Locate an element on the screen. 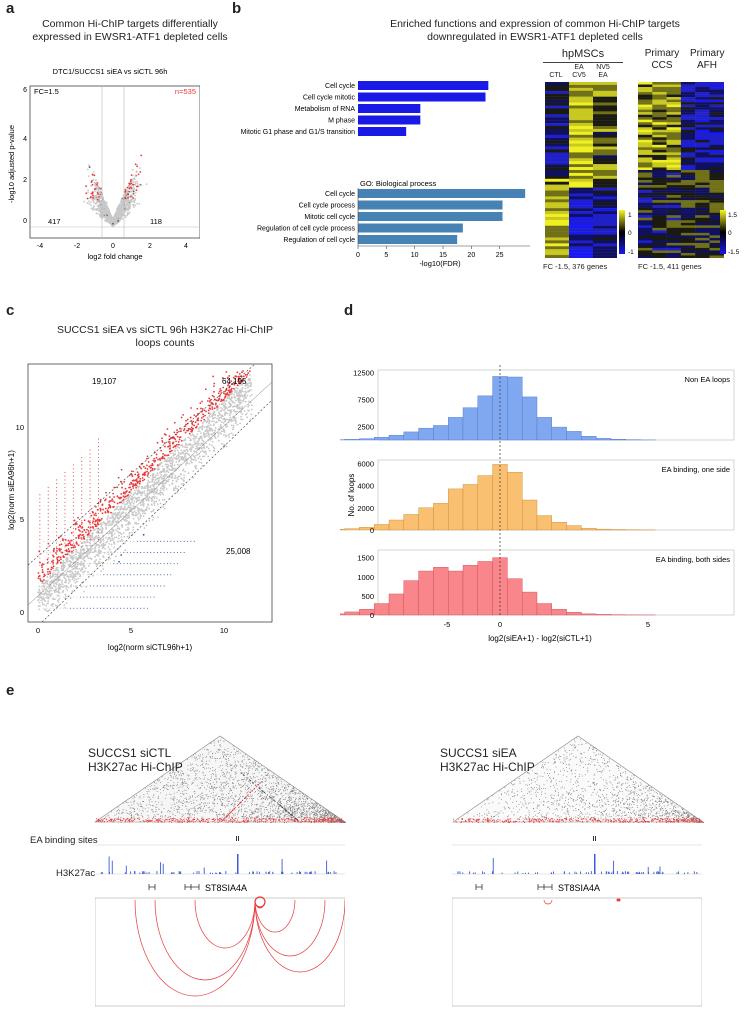 The width and height of the screenshot is (744, 1014). primary-afh-label: Primary AFH is located at coordinates (707, 59).